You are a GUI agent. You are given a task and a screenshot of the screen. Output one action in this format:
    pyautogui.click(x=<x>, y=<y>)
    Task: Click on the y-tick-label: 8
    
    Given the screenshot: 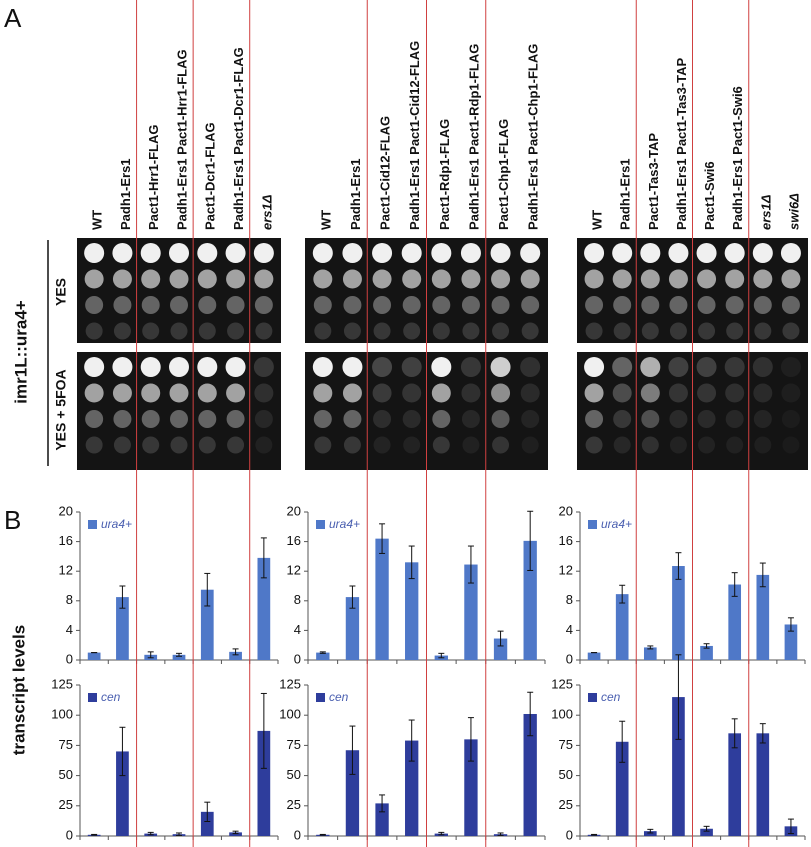 What is the action you would take?
    pyautogui.click(x=69, y=599)
    